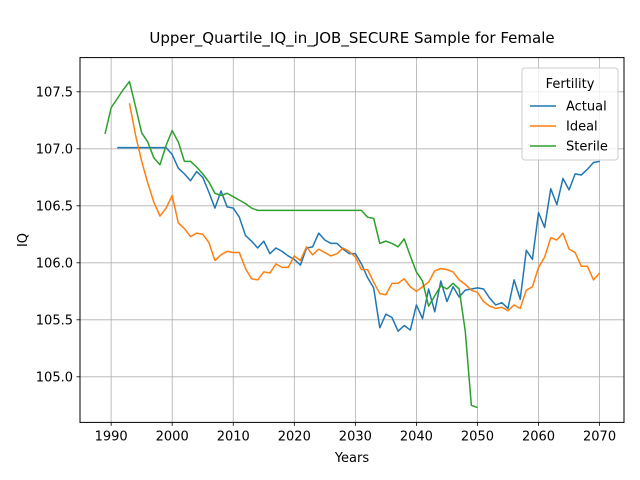 Image resolution: width=640 pixels, height=480 pixels. Describe the element at coordinates (54, 320) in the screenshot. I see `y-tick-label: 105.5` at that location.